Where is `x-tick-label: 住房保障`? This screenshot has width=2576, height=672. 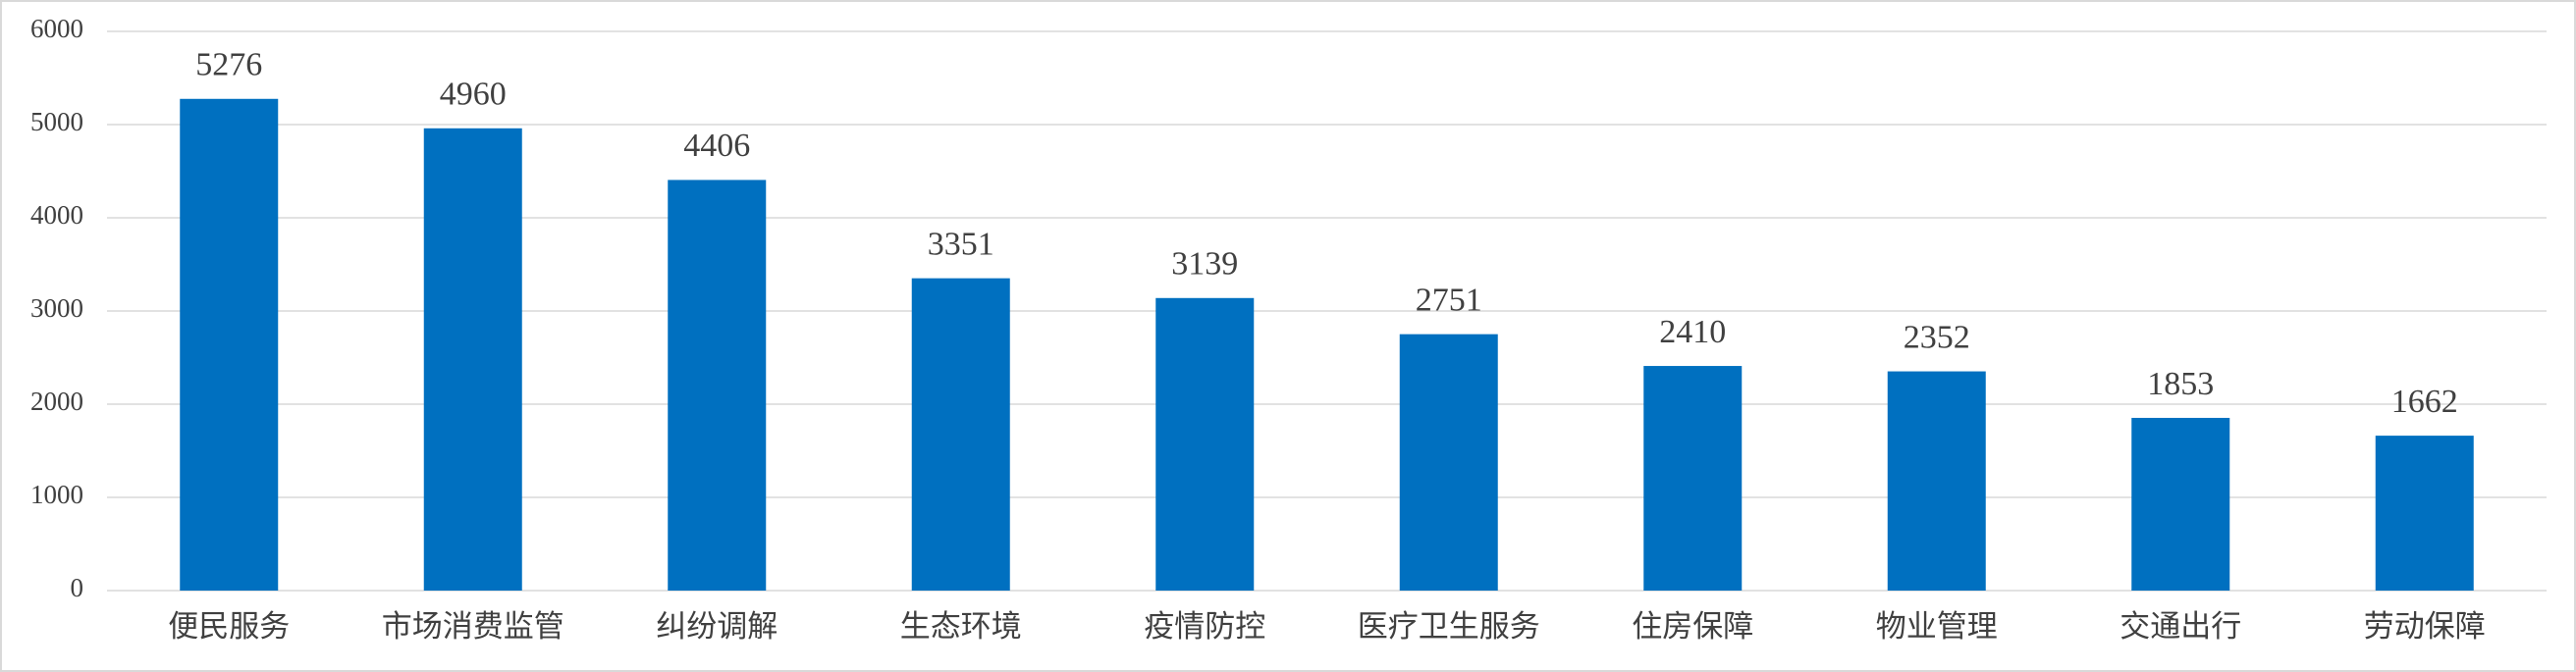
x-tick-label: 住房保障 is located at coordinates (1692, 627).